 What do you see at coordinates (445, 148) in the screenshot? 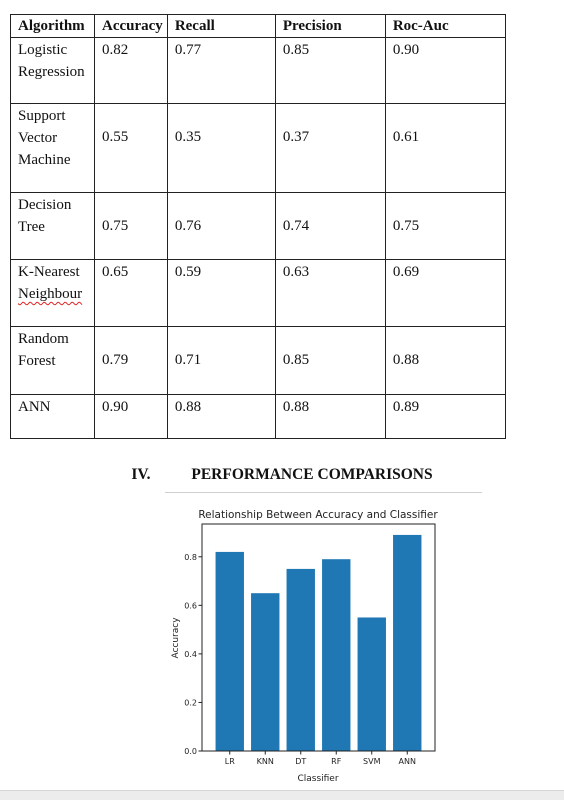
I see `row-roc-auc: 0.61` at bounding box center [445, 148].